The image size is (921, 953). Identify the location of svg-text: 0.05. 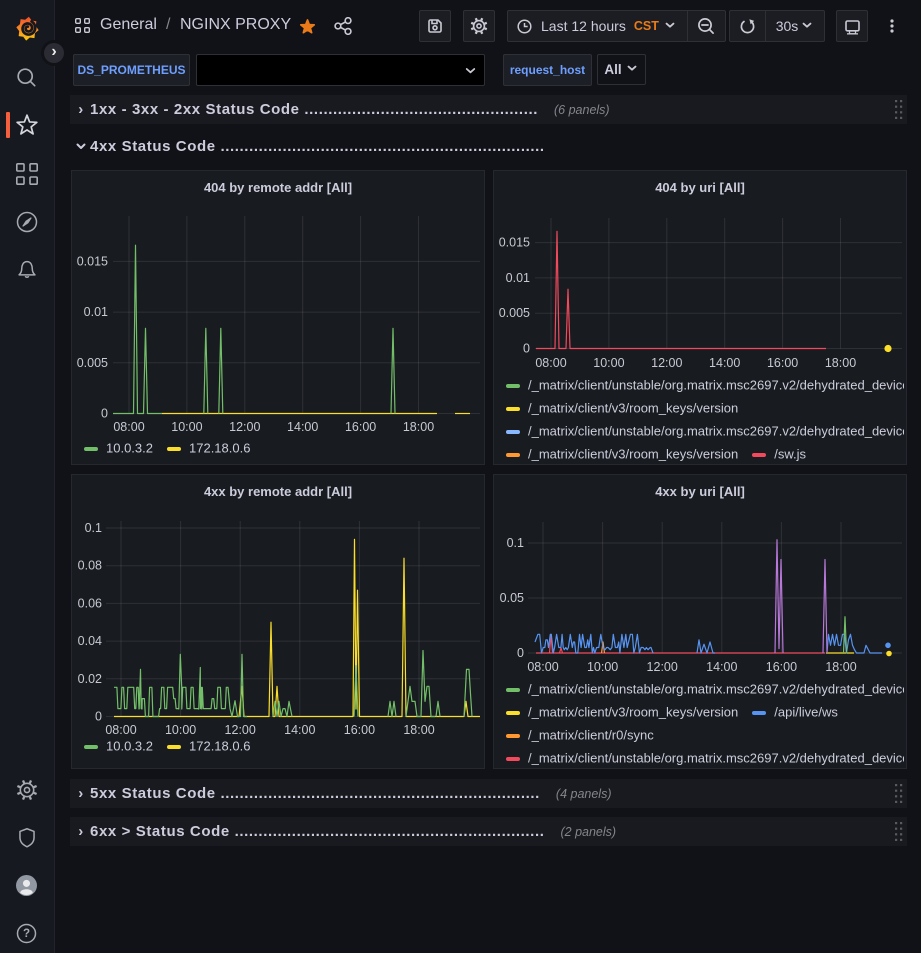
(512, 598).